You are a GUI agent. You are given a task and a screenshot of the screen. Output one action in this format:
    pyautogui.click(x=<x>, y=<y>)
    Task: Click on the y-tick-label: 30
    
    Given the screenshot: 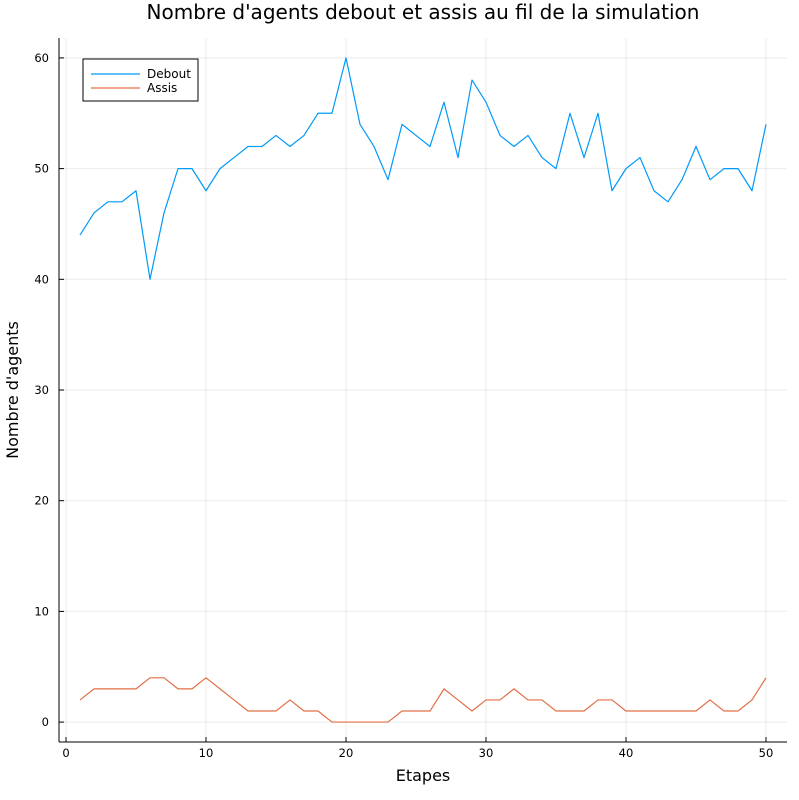 What is the action you would take?
    pyautogui.click(x=41, y=390)
    